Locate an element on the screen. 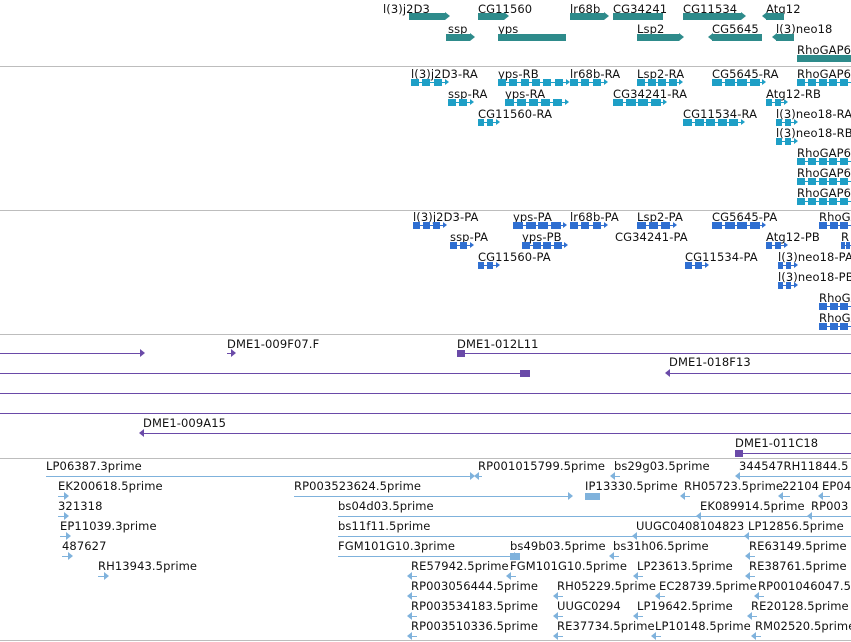 This screenshot has height=642, width=851. feature-label: l(3)j2D3 is located at coordinates (406, 9).